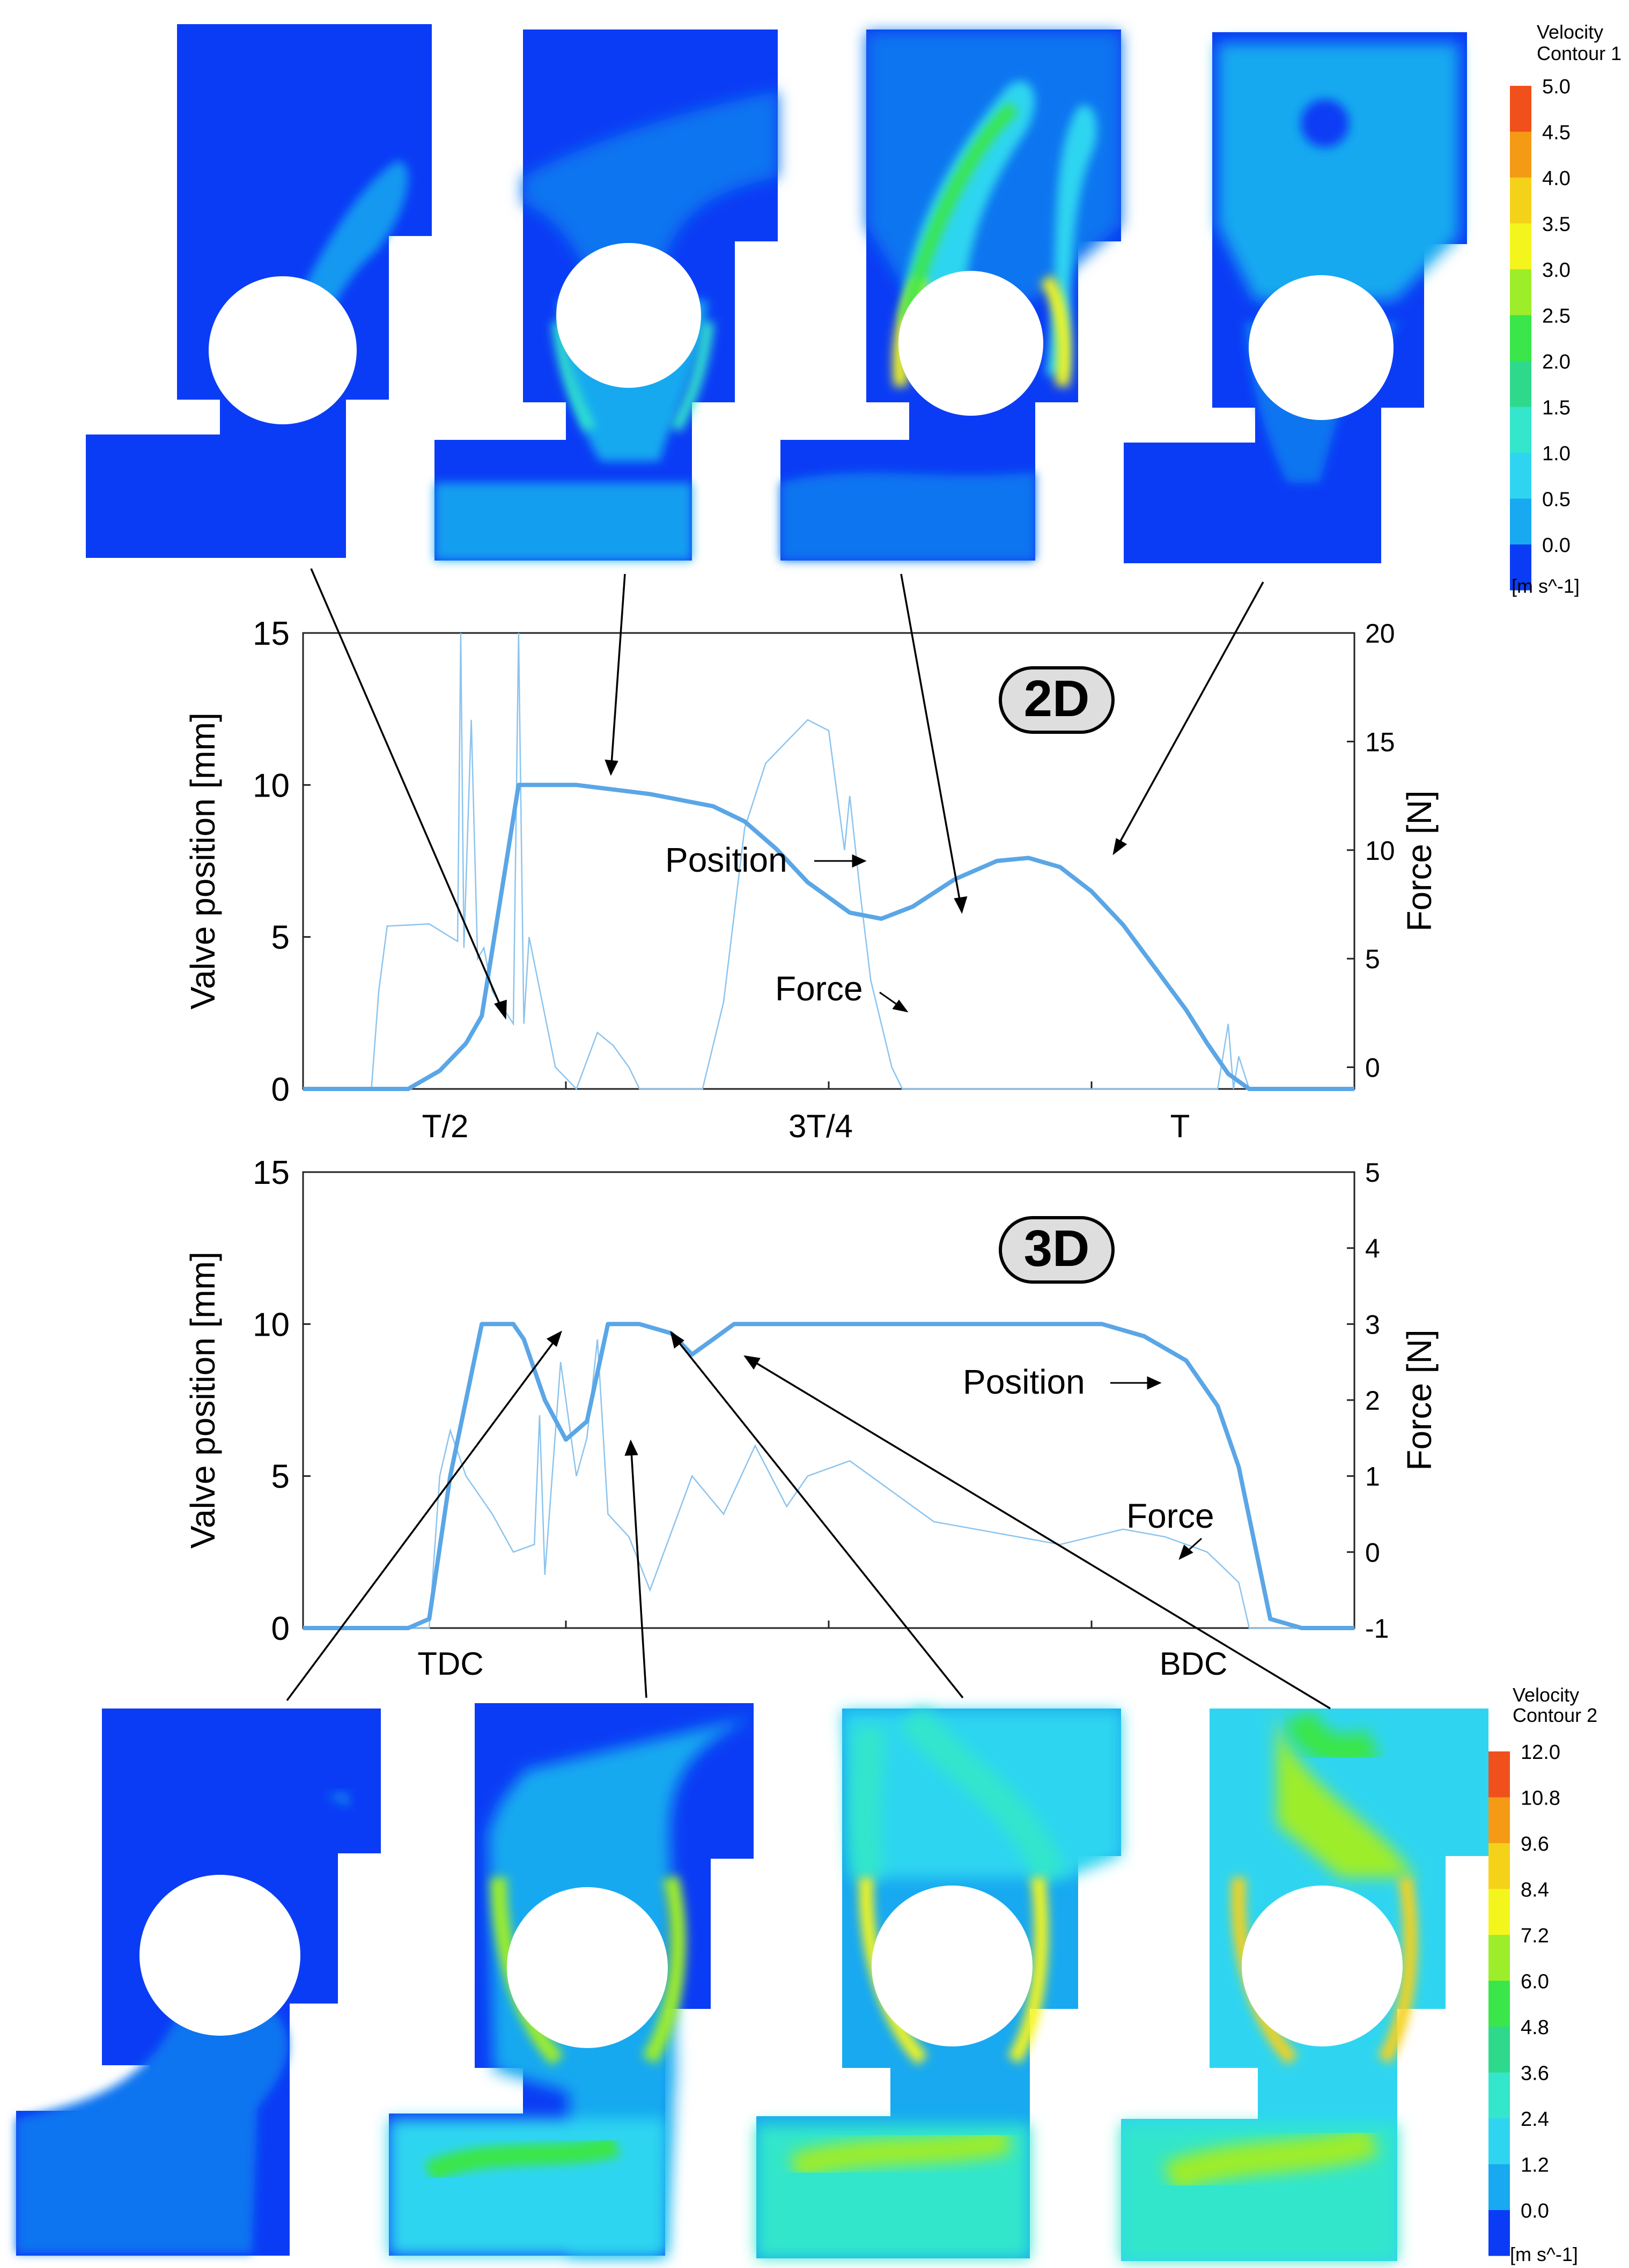 Image resolution: width=1629 pixels, height=2268 pixels. What do you see at coordinates (1377, 1629) in the screenshot?
I see `y2-tick-label: -1` at bounding box center [1377, 1629].